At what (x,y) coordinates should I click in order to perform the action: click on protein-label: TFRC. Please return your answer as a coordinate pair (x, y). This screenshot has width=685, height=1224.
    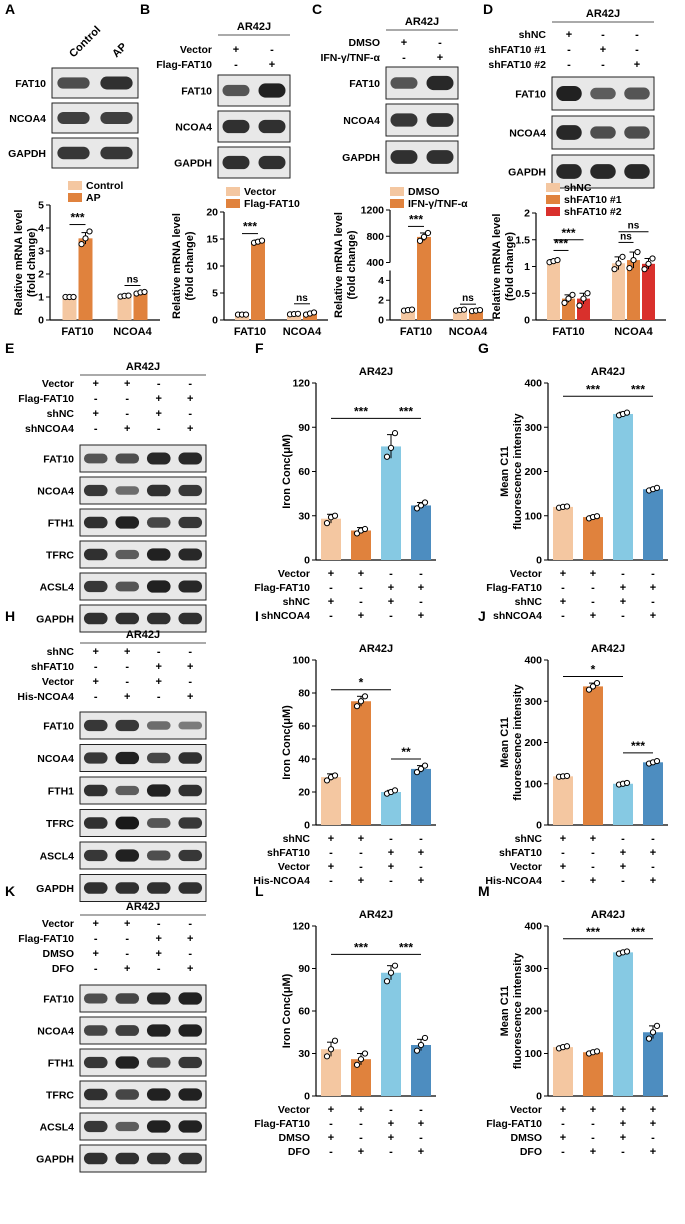
    Looking at the image, I should click on (60, 1096).